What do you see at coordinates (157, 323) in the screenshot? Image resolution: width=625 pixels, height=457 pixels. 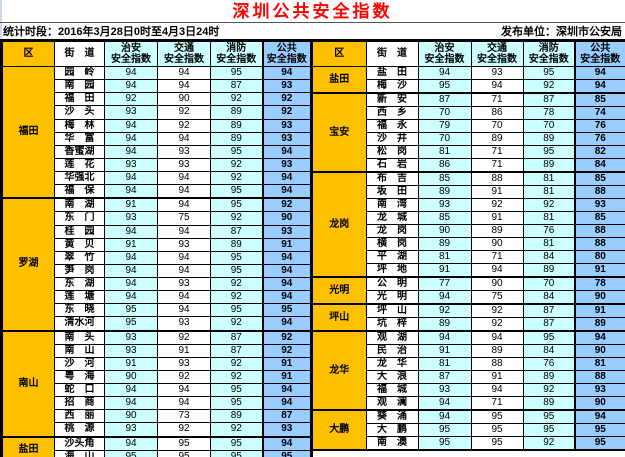 I see `table-row: 清水河 95 93 92 94` at bounding box center [157, 323].